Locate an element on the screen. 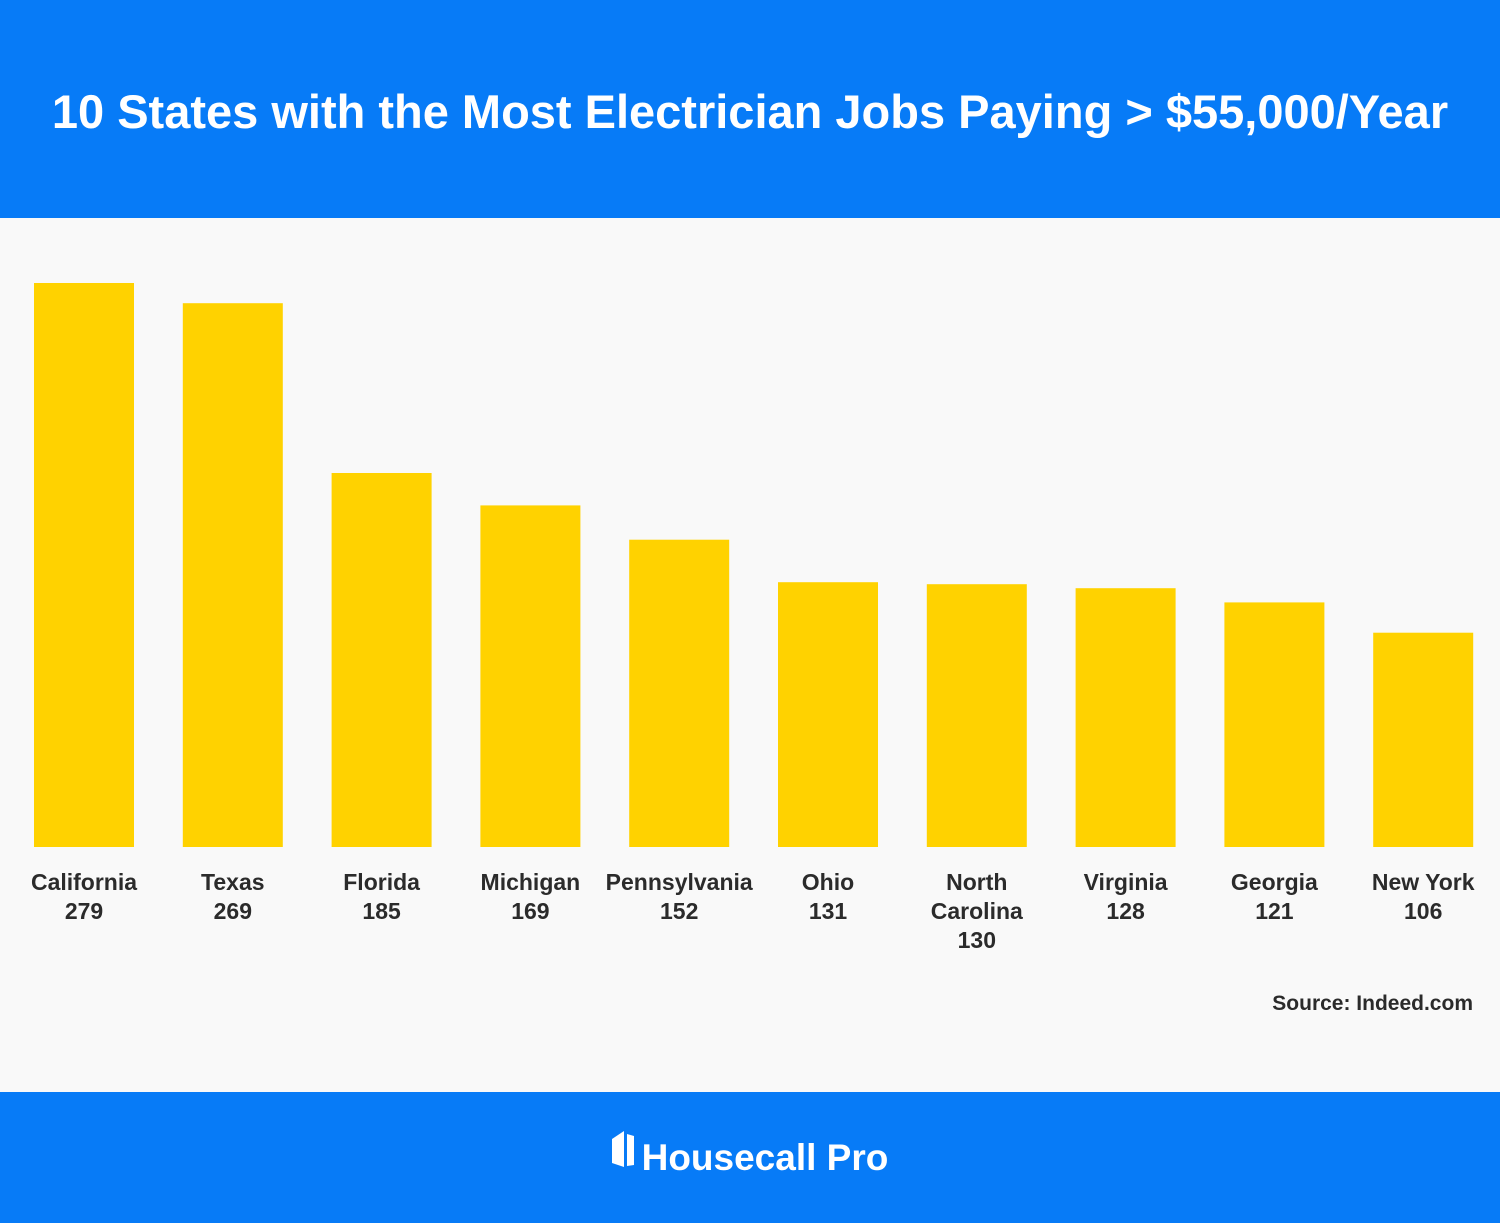  brand-logo: Housecall Pro is located at coordinates (750, 1156).